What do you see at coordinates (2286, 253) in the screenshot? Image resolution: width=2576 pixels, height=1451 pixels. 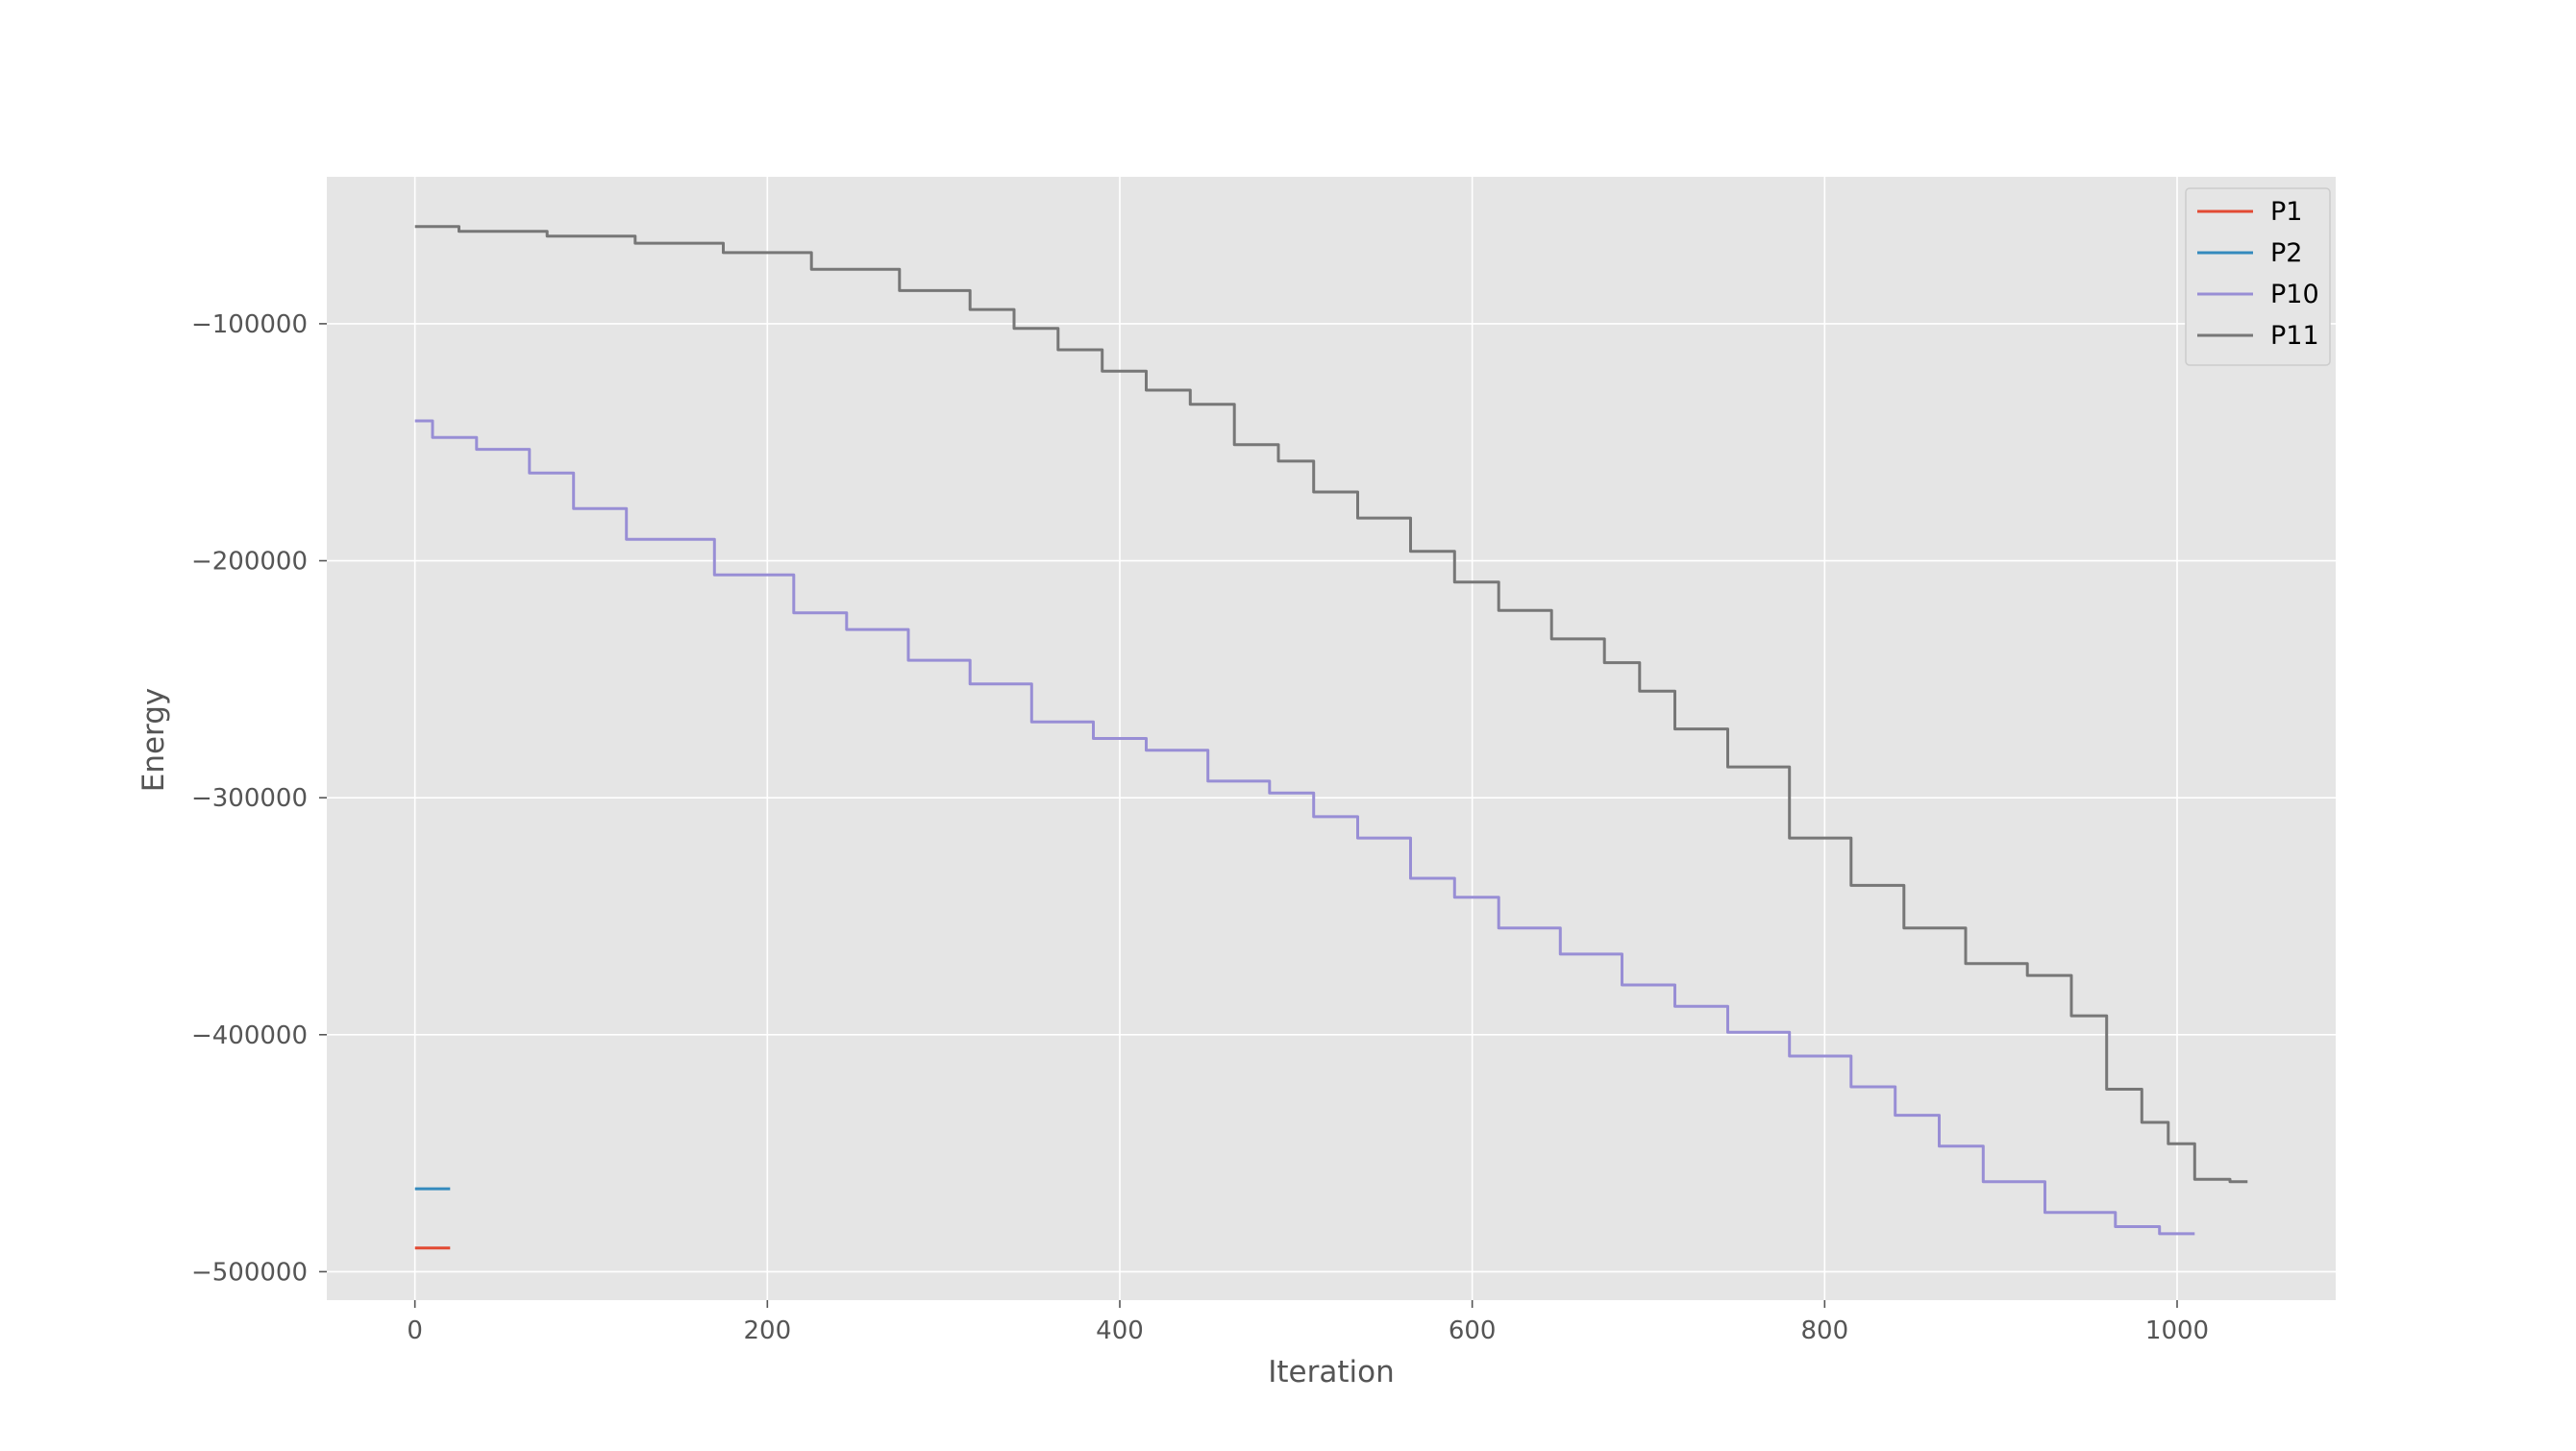 I see `legend-label-p2: P2` at bounding box center [2286, 253].